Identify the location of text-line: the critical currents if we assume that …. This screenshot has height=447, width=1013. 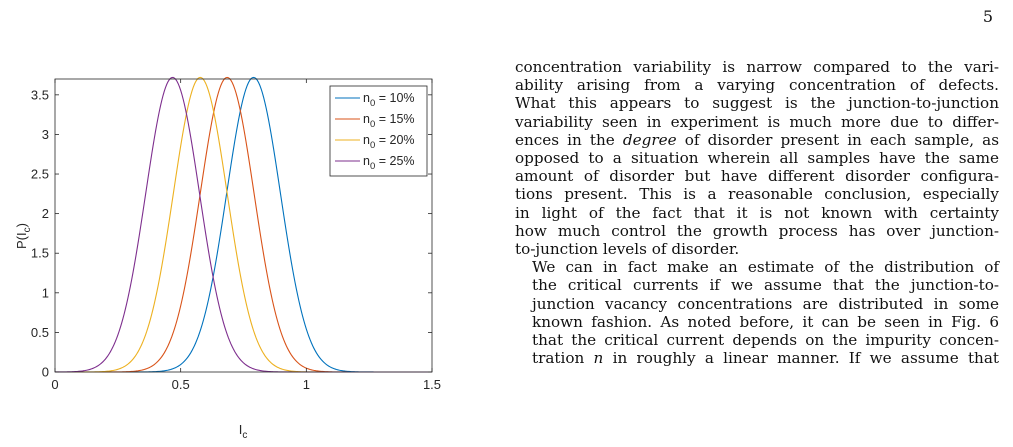
(765, 285).